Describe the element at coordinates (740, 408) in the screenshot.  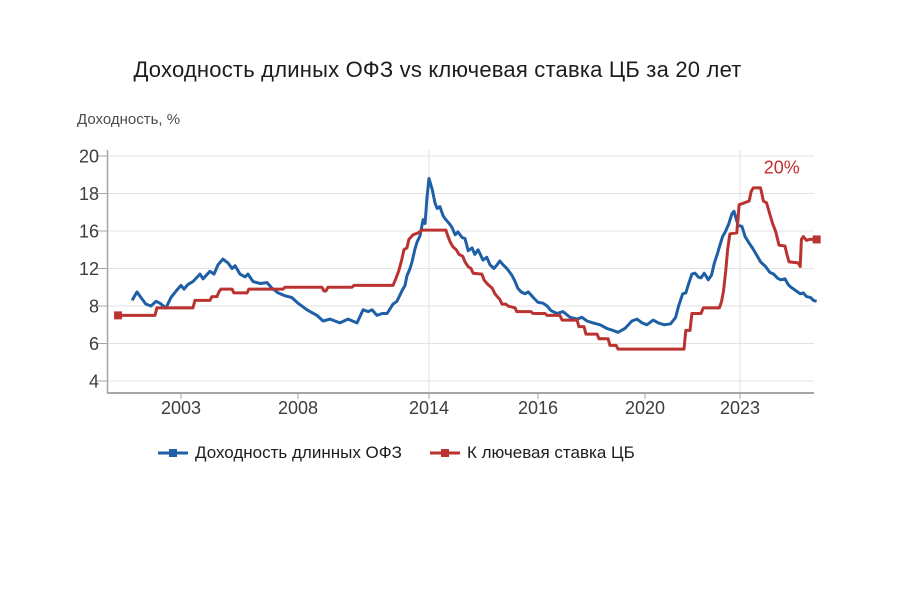
I see `x-tick-label: 2023` at that location.